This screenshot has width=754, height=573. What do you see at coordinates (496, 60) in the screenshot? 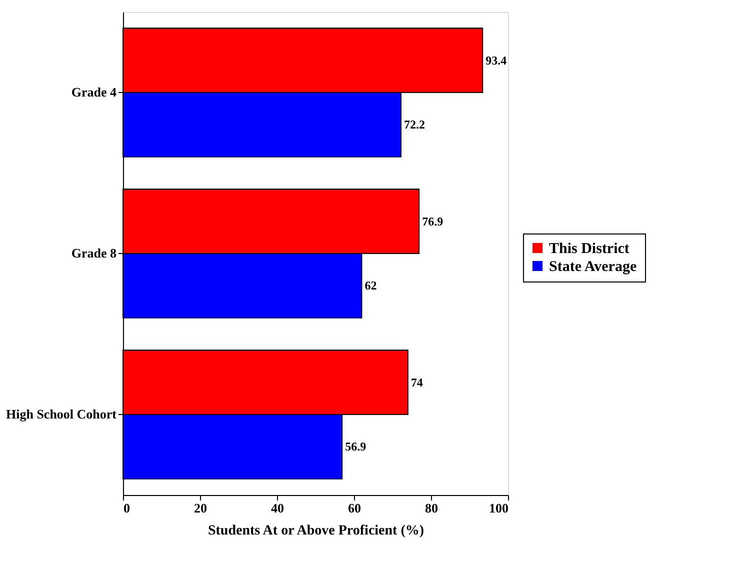
I see `data-label: 93.4` at bounding box center [496, 60].